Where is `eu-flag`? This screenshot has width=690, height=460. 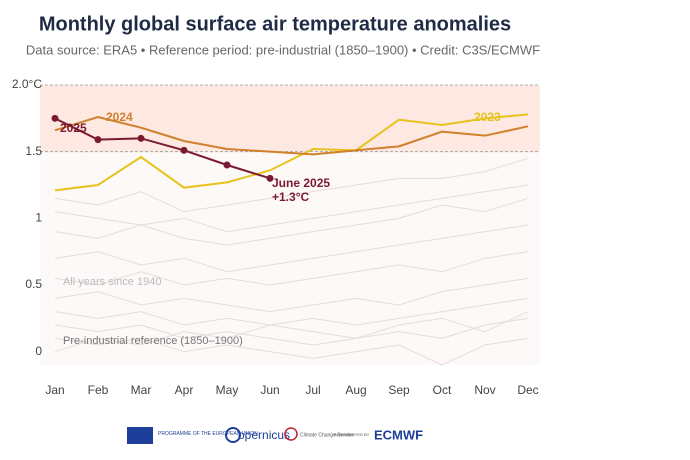
eu-flag is located at coordinates (140, 435).